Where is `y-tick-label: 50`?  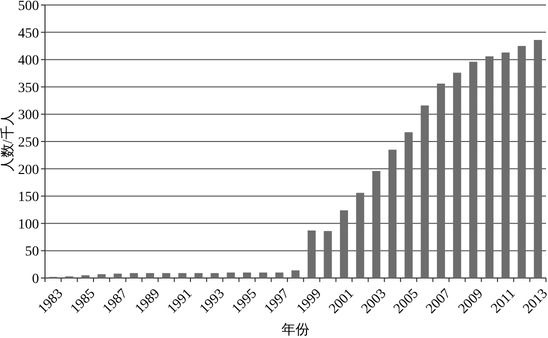
y-tick-label: 50 is located at coordinates (32, 252).